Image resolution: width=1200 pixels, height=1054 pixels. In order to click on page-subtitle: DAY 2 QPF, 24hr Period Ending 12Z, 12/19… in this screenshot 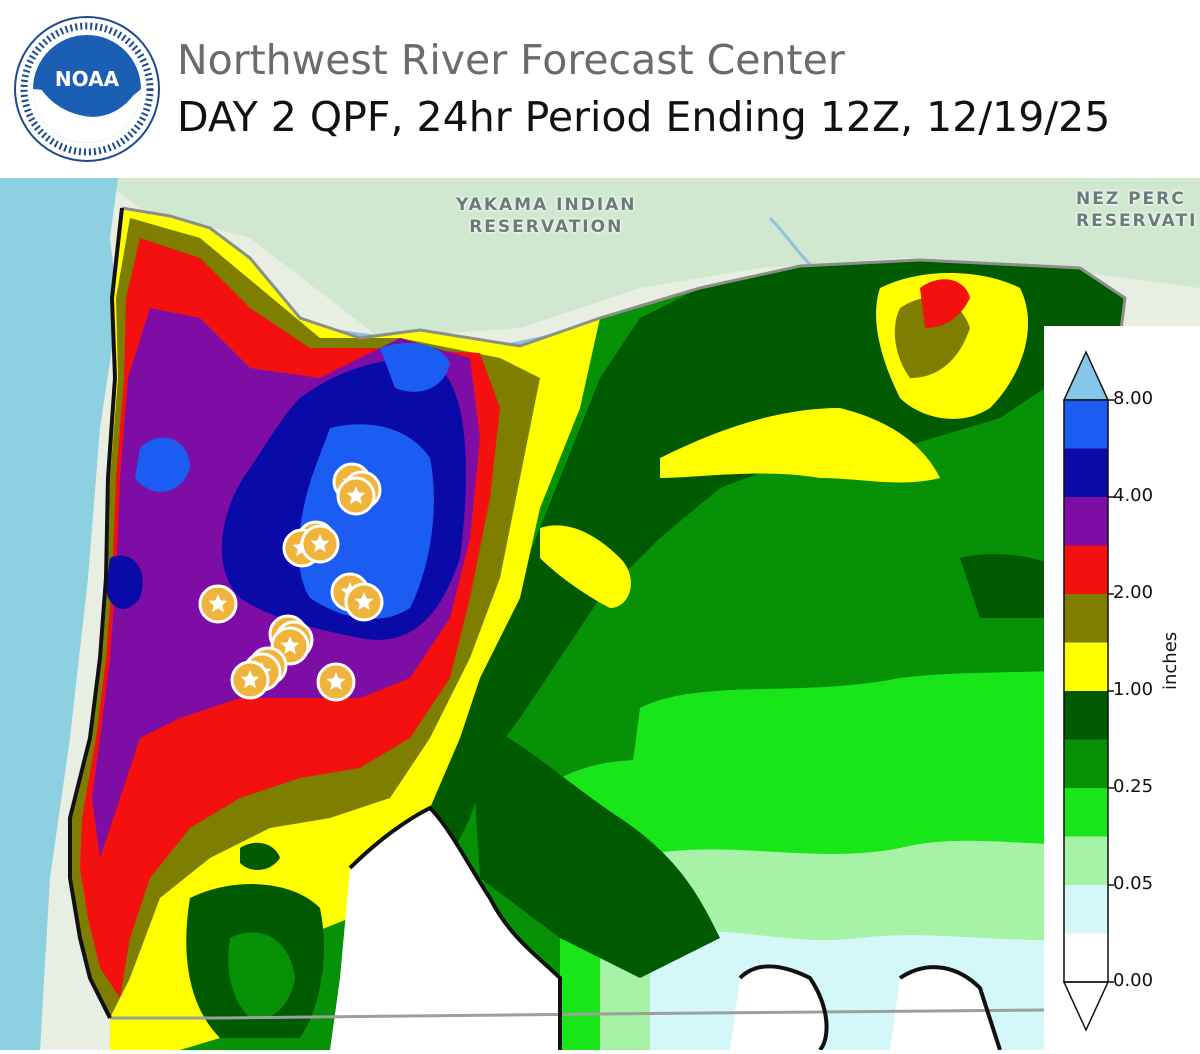, I will do `click(644, 117)`.